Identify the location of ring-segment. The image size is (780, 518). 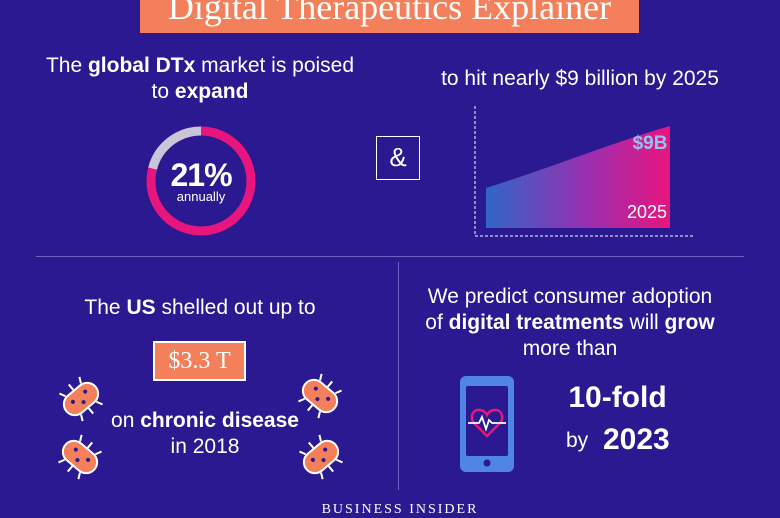
(175, 148).